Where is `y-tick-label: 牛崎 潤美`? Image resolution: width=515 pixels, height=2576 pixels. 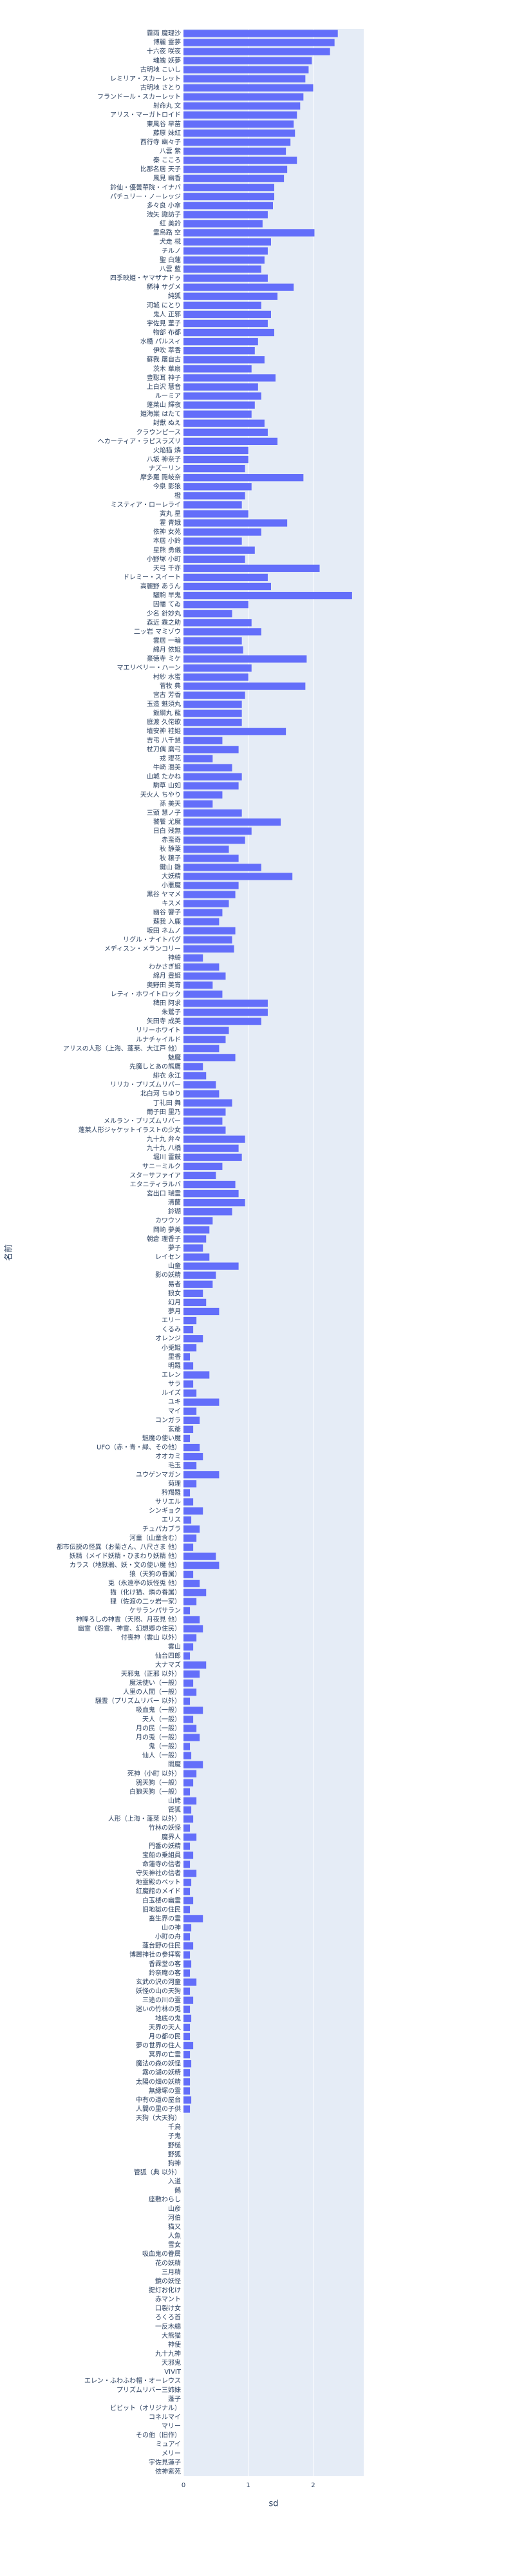
y-tick-label: 牛崎 潤美 is located at coordinates (167, 767).